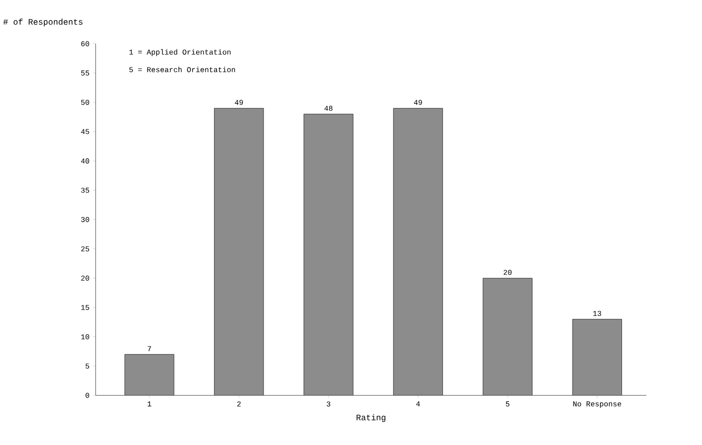 Image resolution: width=702 pixels, height=445 pixels. I want to click on x-axis-title: Rating, so click(371, 418).